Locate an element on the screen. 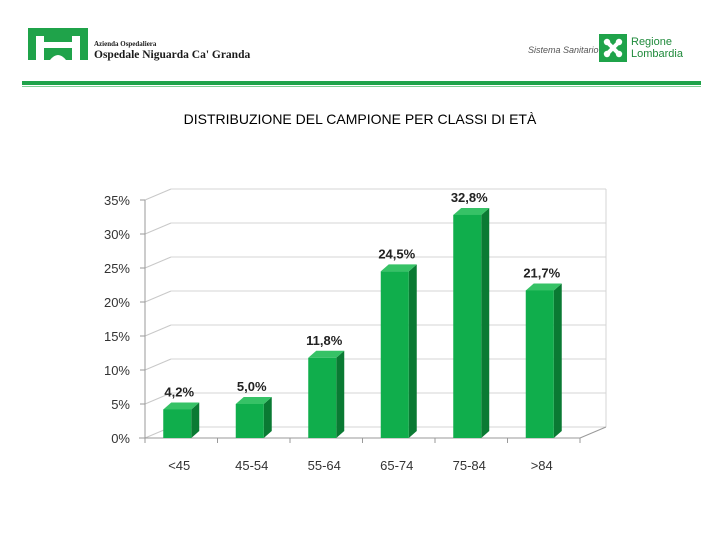 This screenshot has height=540, width=720. y-tick-label: 35% is located at coordinates (117, 200).